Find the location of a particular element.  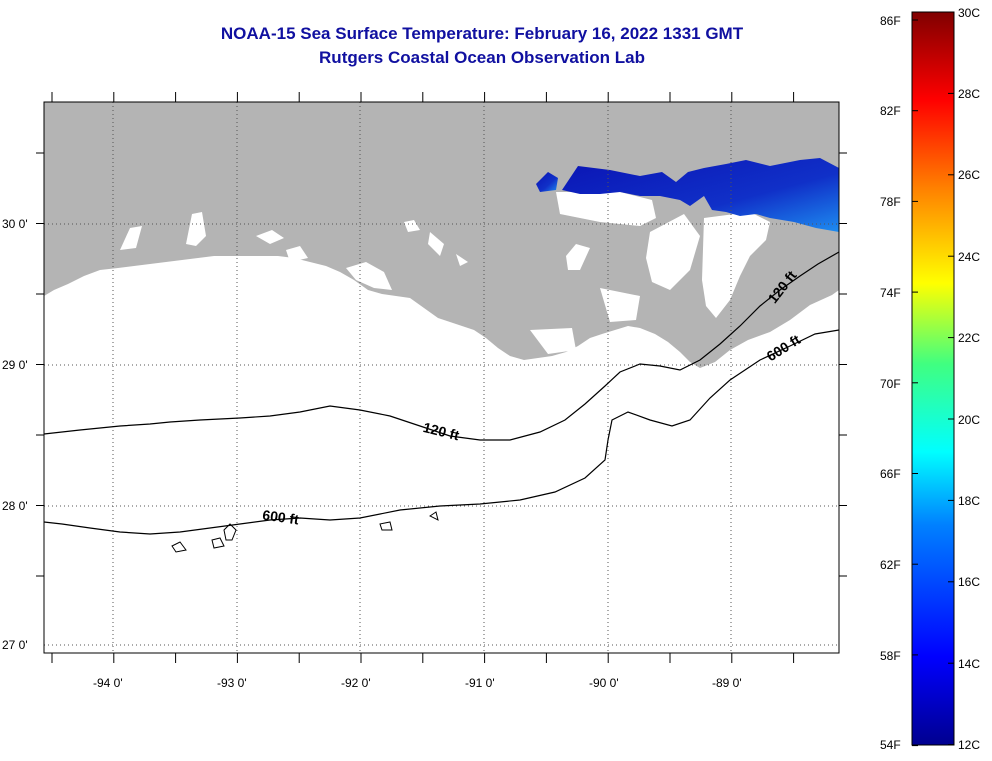

colorbar-c-label: 28C is located at coordinates (969, 94).